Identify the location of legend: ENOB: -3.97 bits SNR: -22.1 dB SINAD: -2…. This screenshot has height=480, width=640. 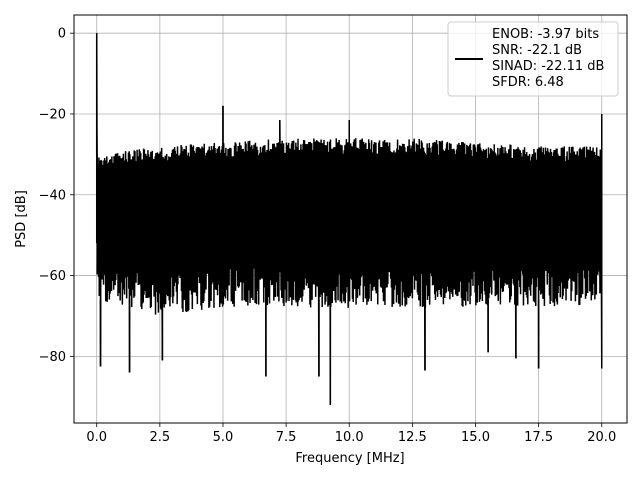
(533, 59).